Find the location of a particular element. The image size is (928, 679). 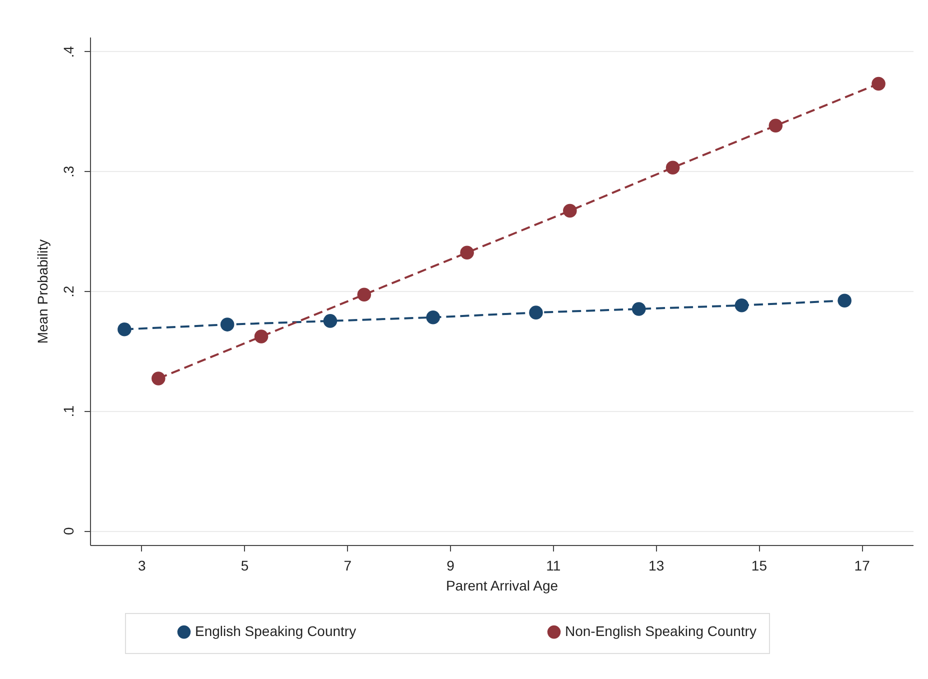

x-tick-label: 17 is located at coordinates (862, 566).